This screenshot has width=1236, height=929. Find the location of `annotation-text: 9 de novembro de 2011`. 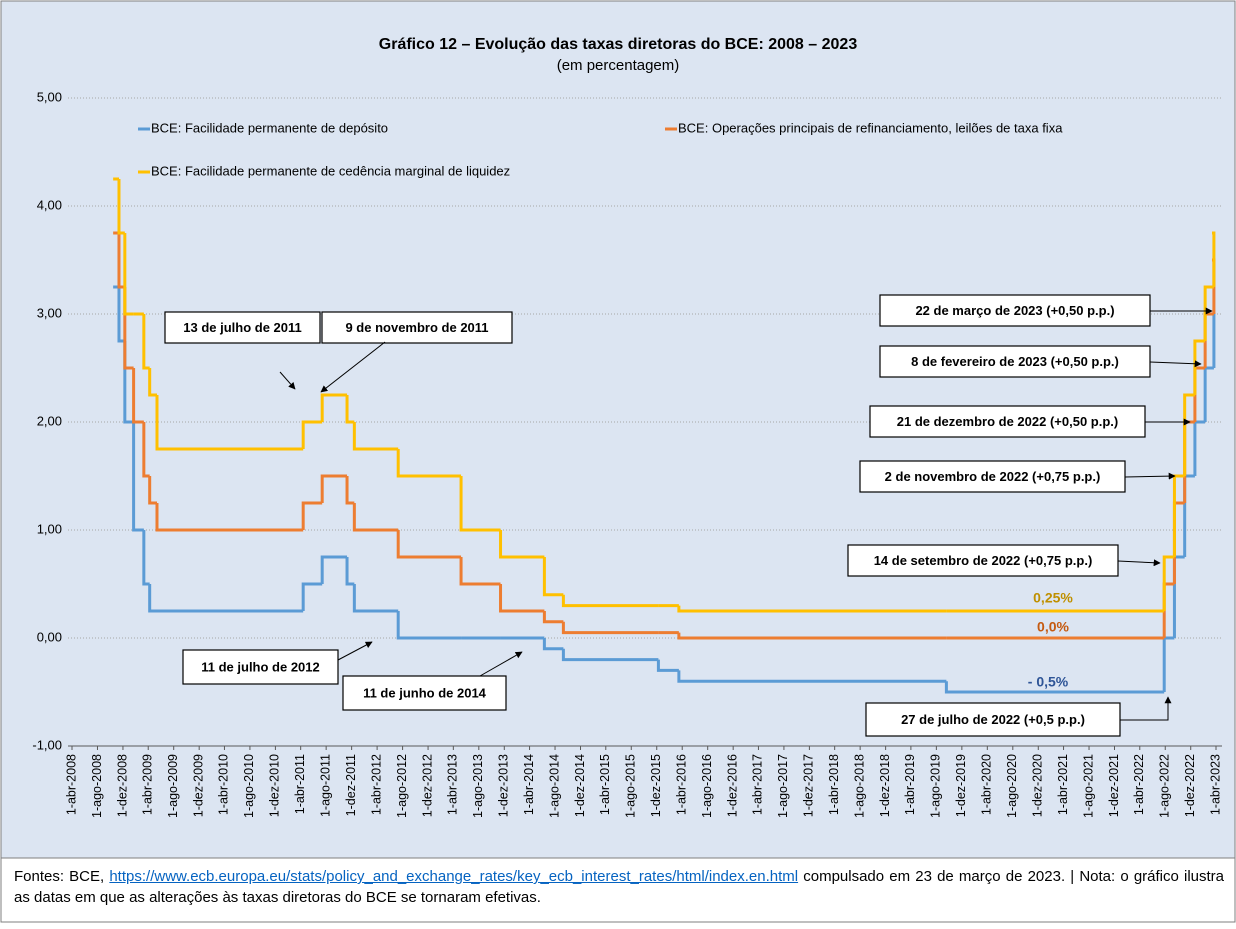

annotation-text: 9 de novembro de 2011 is located at coordinates (416, 327).